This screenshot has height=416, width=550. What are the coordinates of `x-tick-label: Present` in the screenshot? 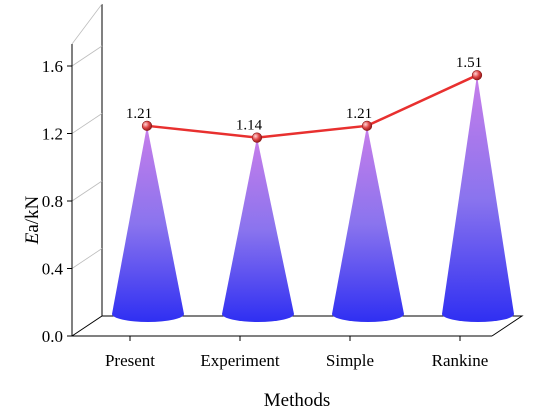 It's located at (130, 360).